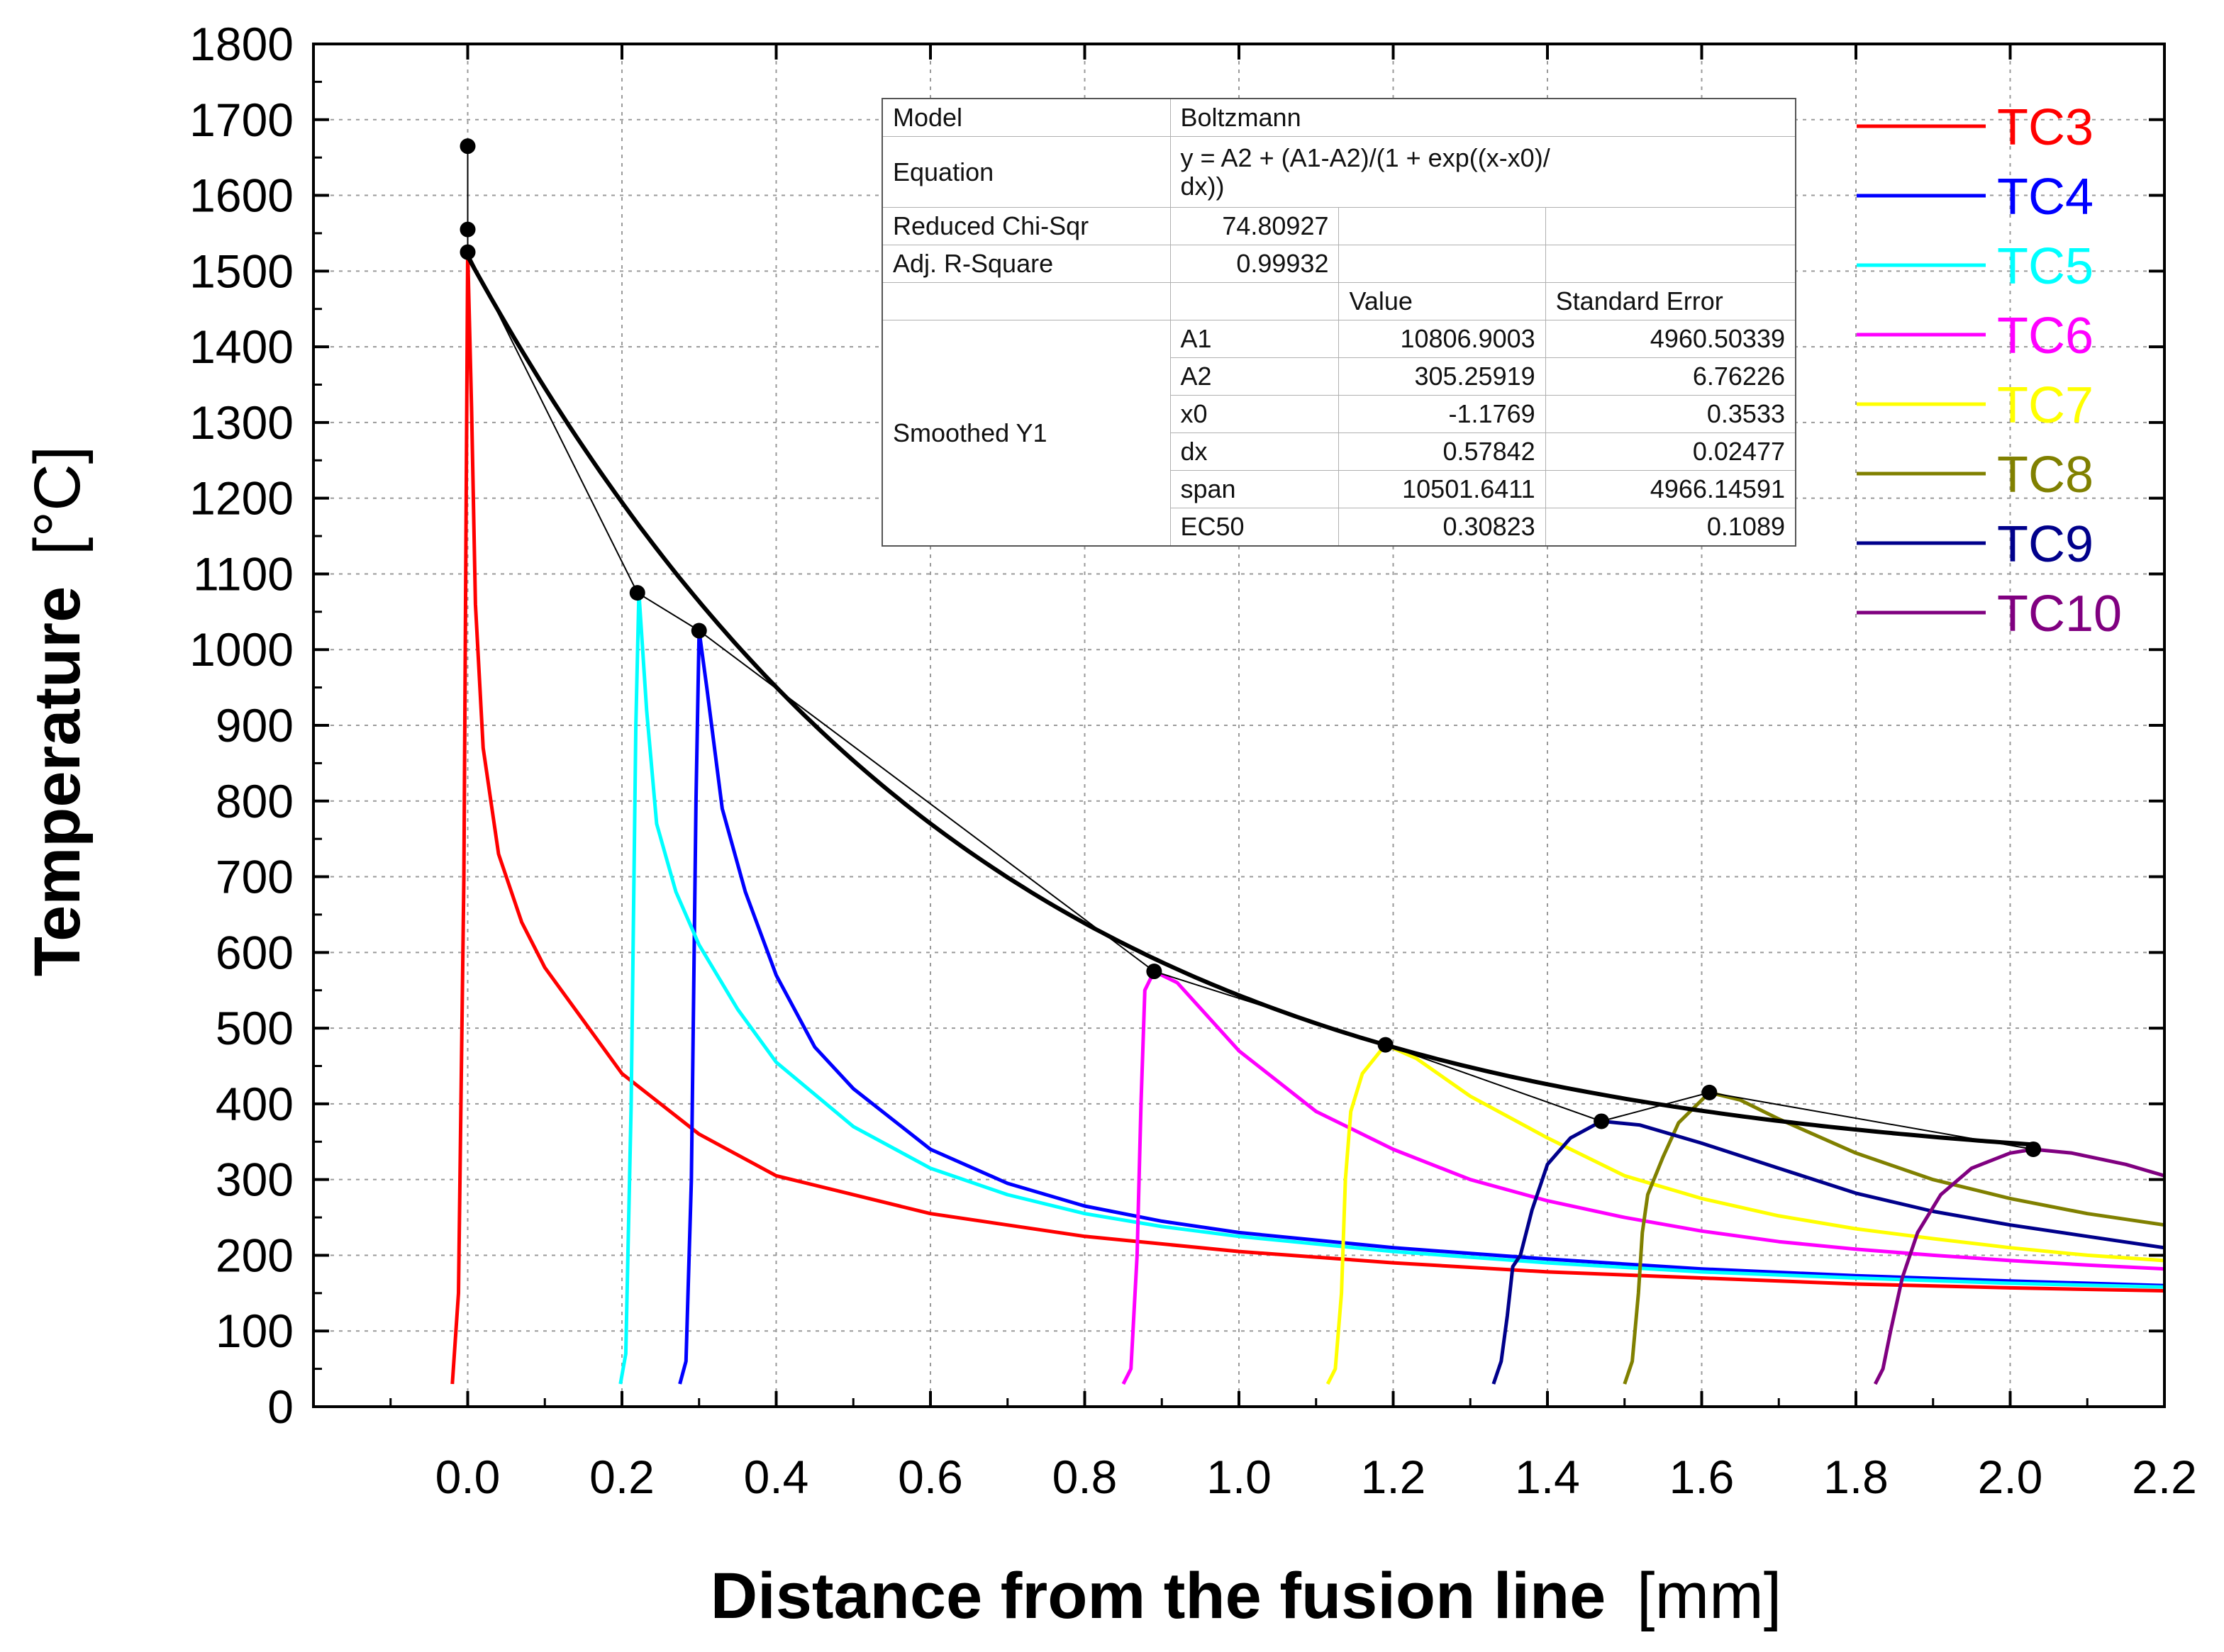 The height and width of the screenshot is (1652, 2224). I want to click on x-tick-label: 2.2, so click(2164, 1477).